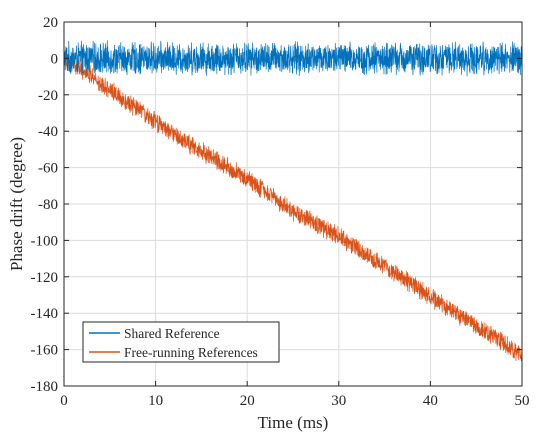 The image size is (538, 442). What do you see at coordinates (45, 314) in the screenshot?
I see `y-tick-label: -140` at bounding box center [45, 314].